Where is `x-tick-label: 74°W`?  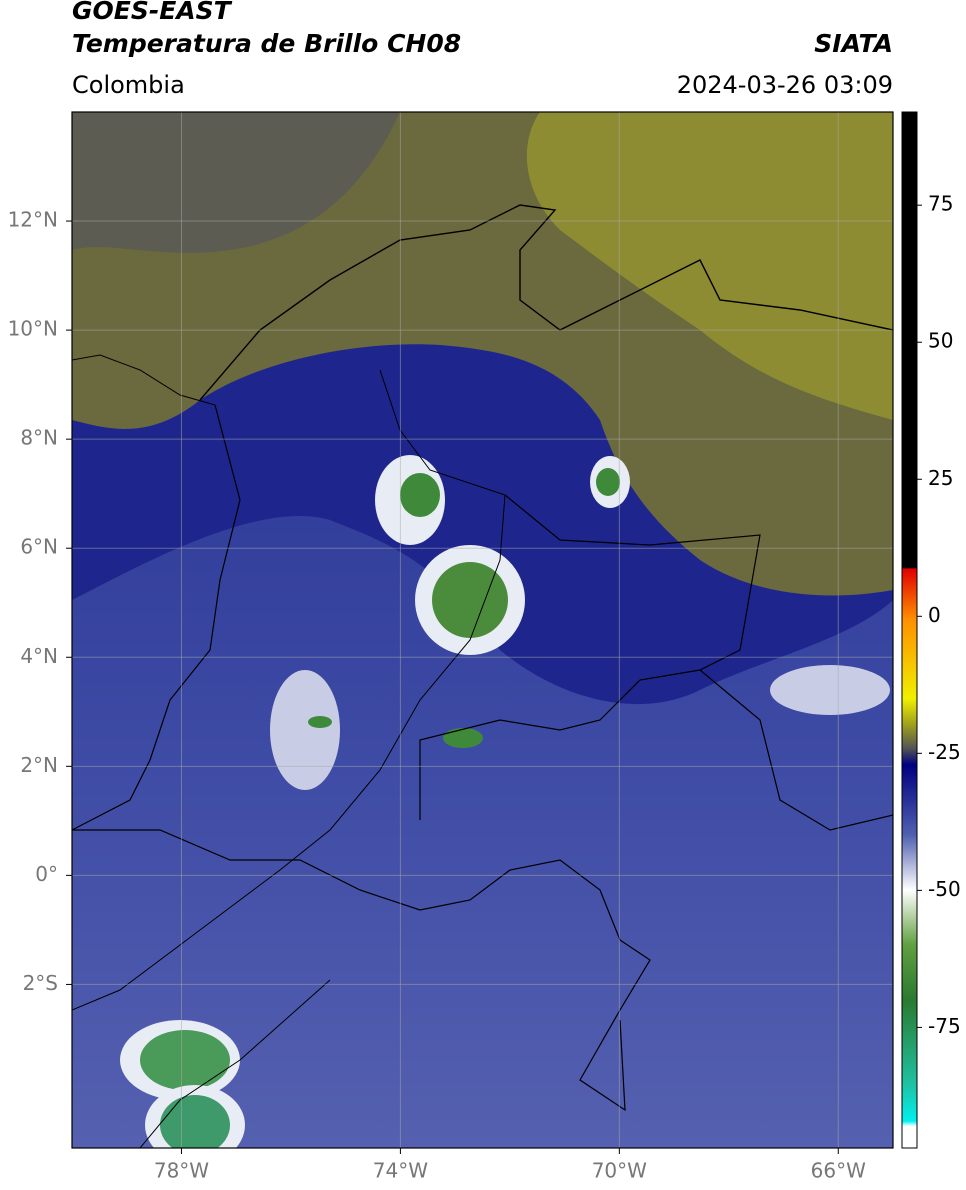
x-tick-label: 74°W is located at coordinates (400, 1171).